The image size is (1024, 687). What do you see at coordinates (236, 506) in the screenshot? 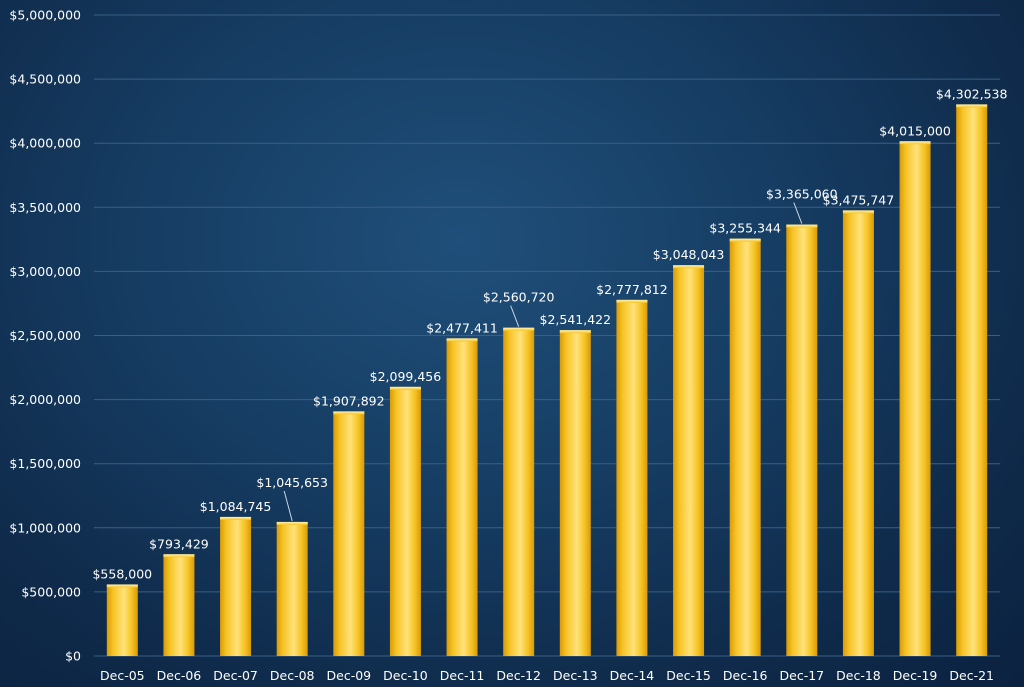
I see `data-label: $1,084,745` at bounding box center [236, 506].